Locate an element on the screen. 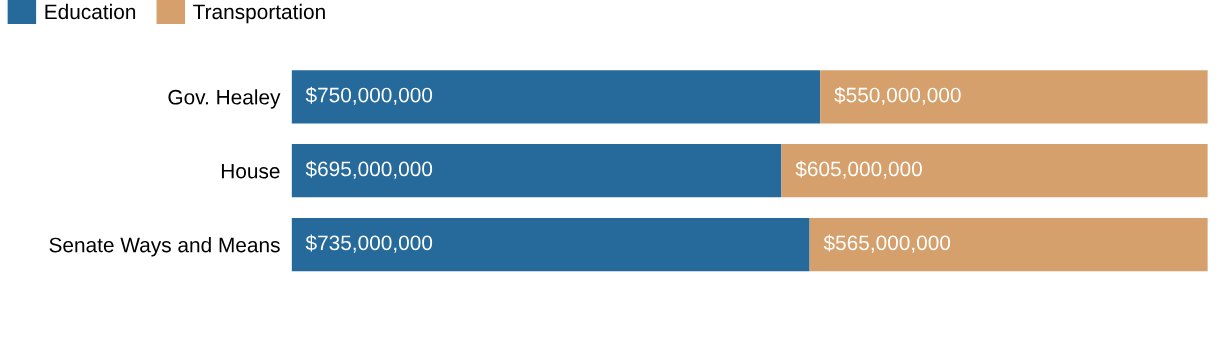 The width and height of the screenshot is (1220, 352). legend-label: Education is located at coordinates (90, 11).